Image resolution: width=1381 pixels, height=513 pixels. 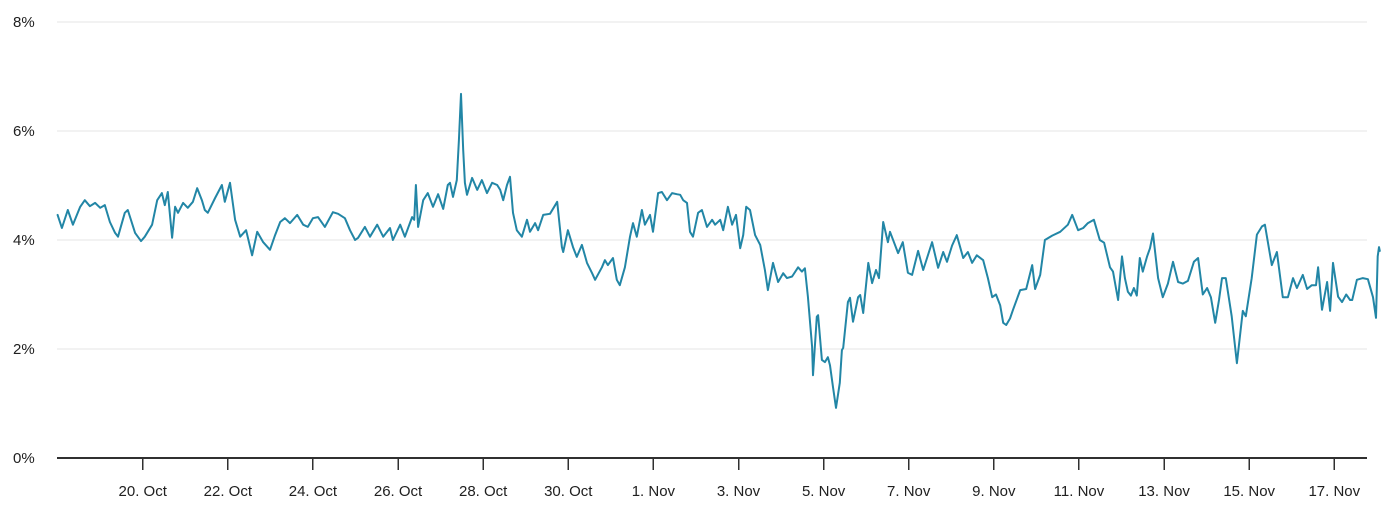 I want to click on y-tick-label: 2%, so click(x=24, y=349).